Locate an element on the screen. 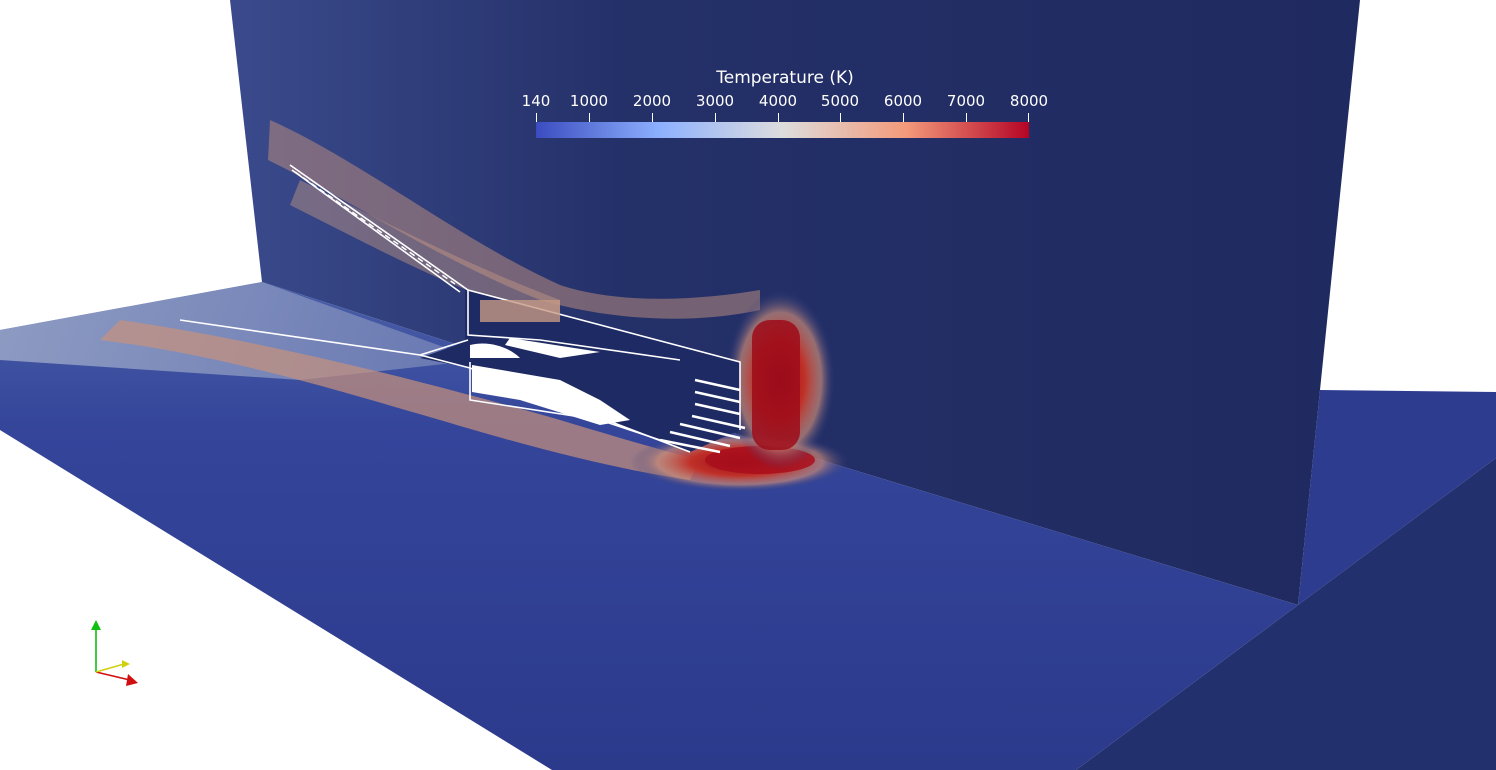  colorbar-tick-label: 4000 is located at coordinates (778, 101).